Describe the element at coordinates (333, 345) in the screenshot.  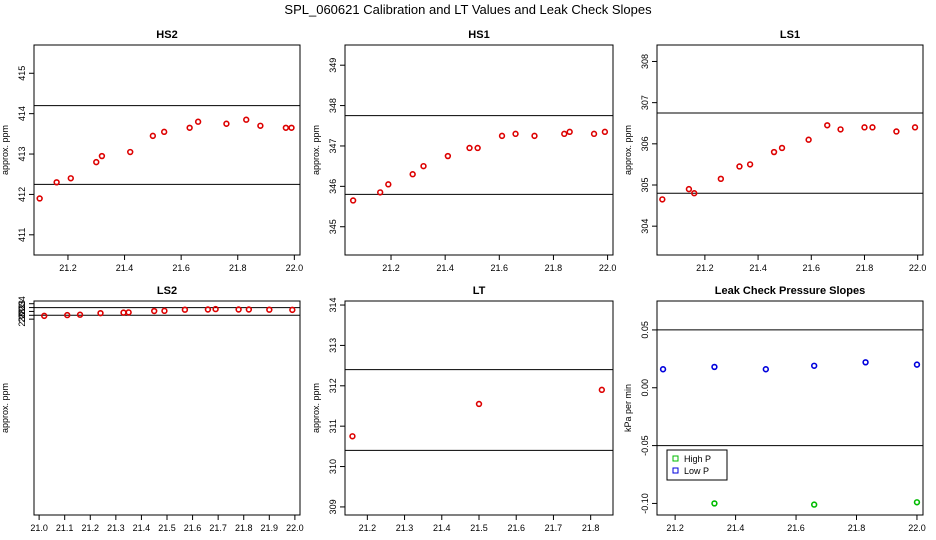
I see `y-tick-label: 313` at that location.